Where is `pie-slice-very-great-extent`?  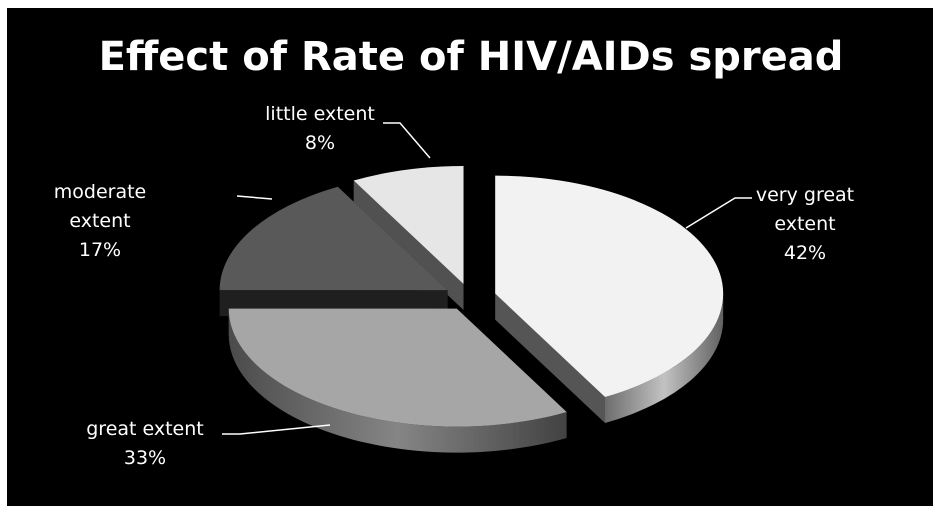 pie-slice-very-great-extent is located at coordinates (609, 299).